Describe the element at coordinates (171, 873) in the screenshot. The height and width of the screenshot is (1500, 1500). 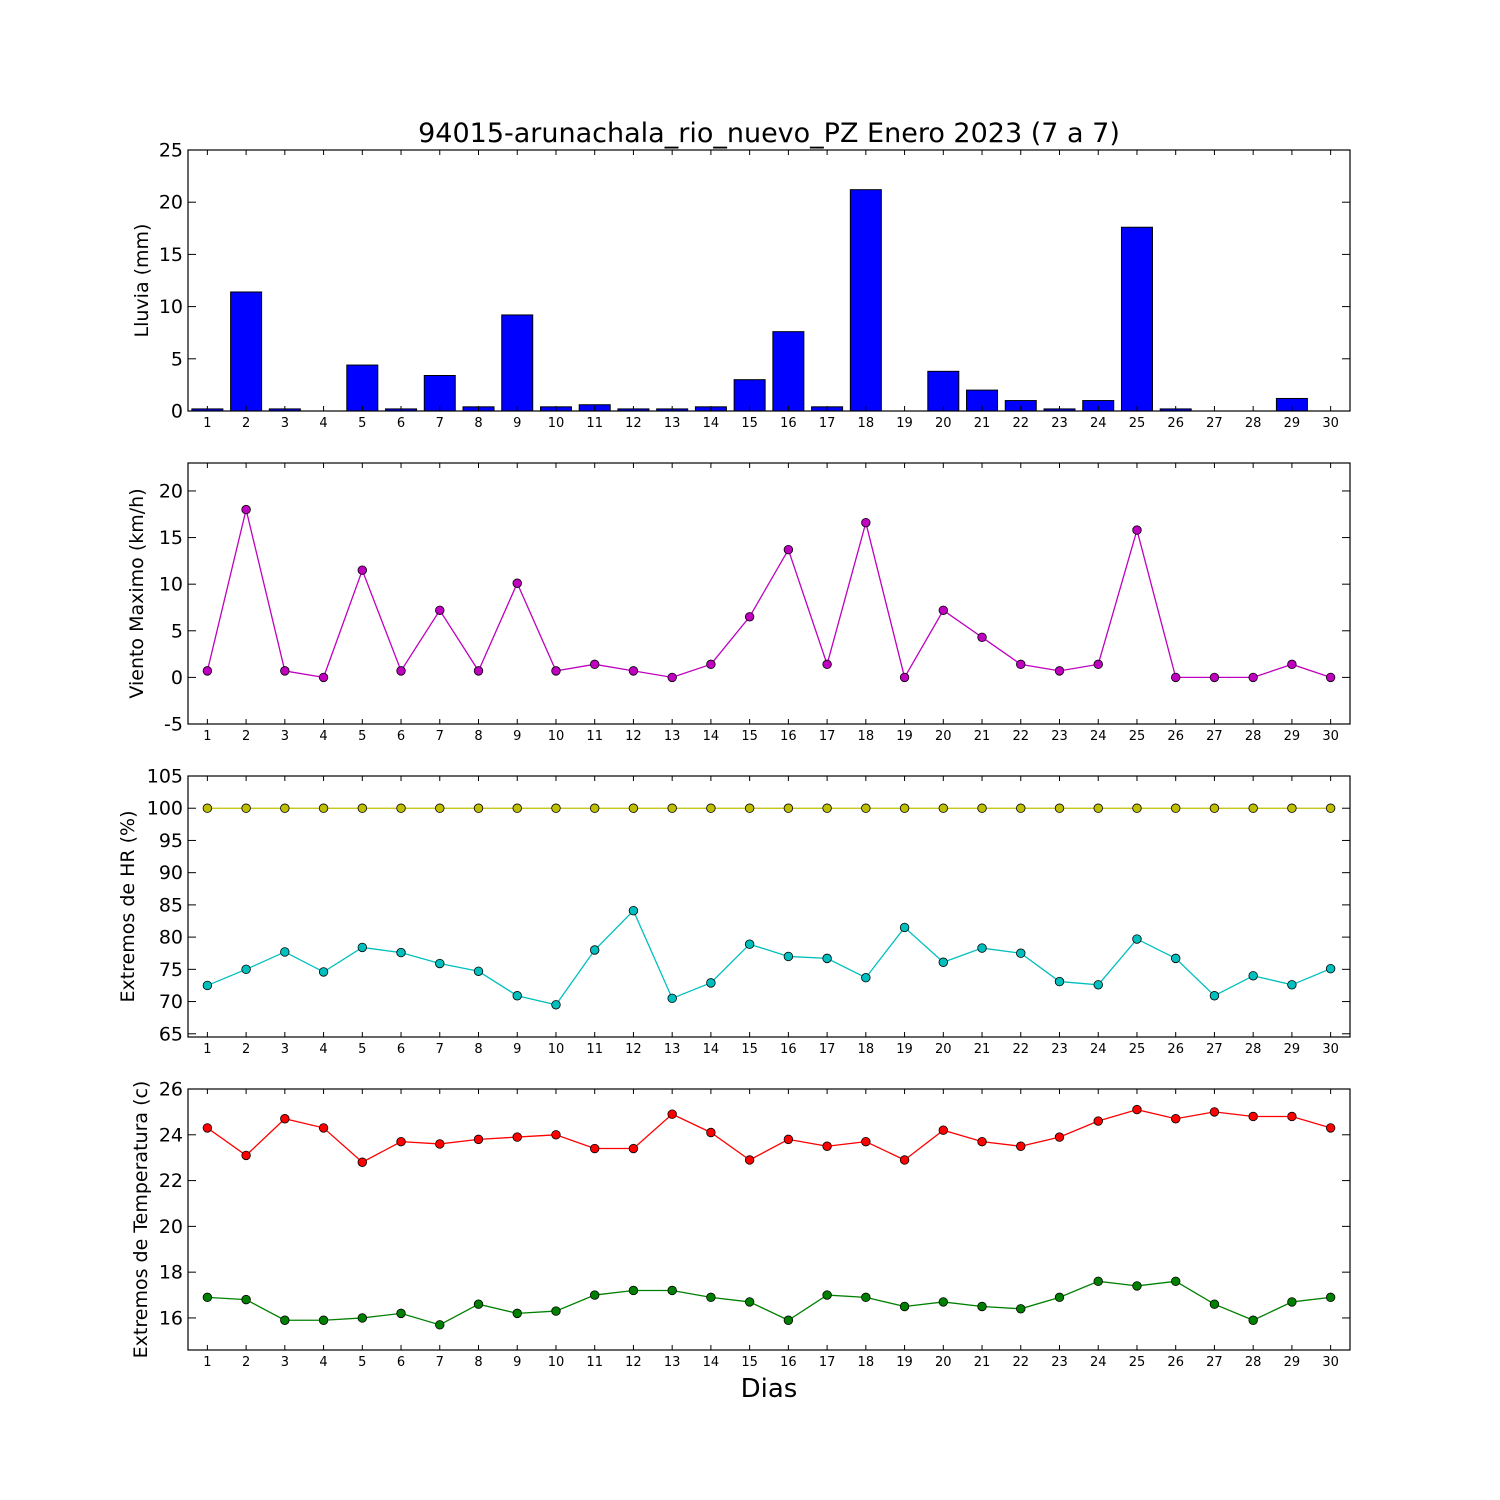
I see `humidity-y-tick-label: 90` at that location.